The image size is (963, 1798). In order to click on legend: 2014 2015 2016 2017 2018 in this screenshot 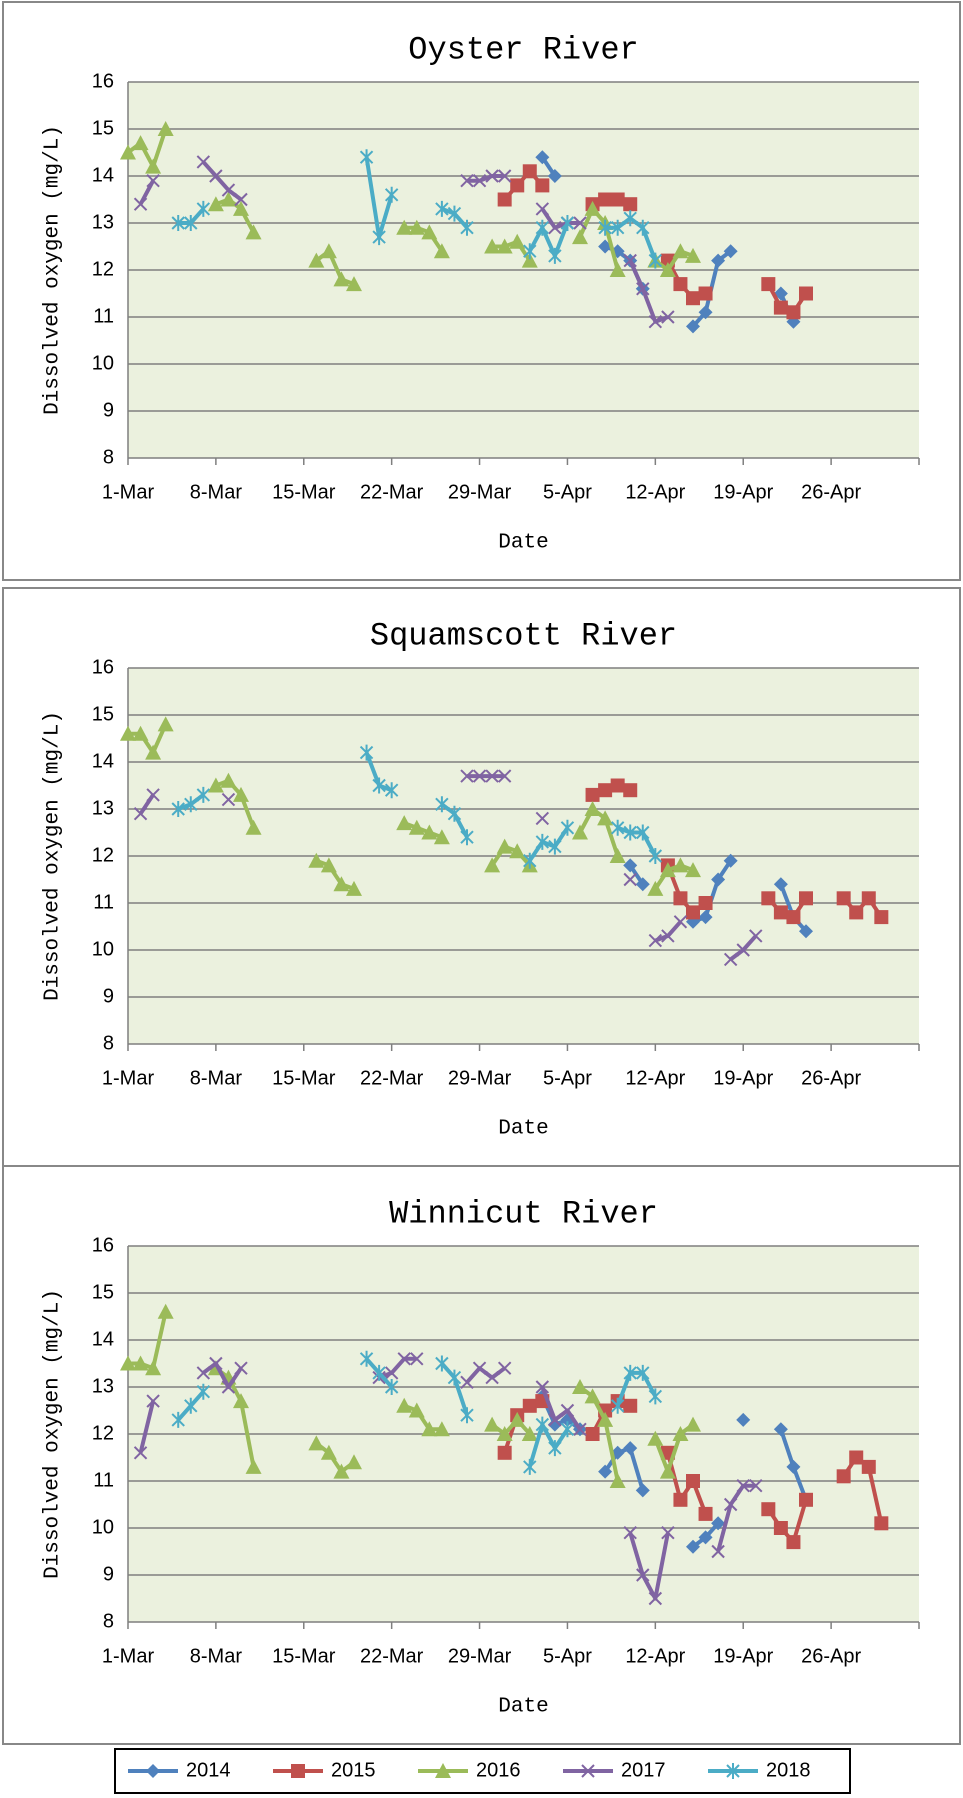, I will do `click(482, 1771)`.